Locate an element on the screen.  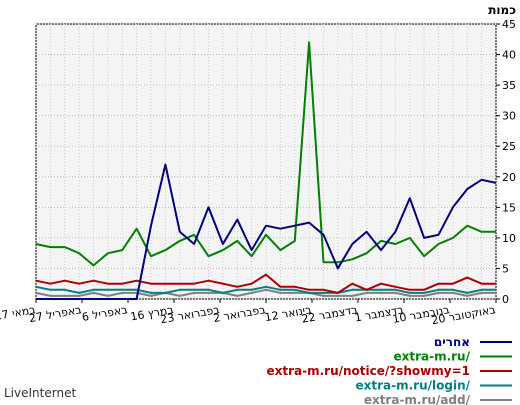
y-tick-label: 20 is located at coordinates (509, 177).